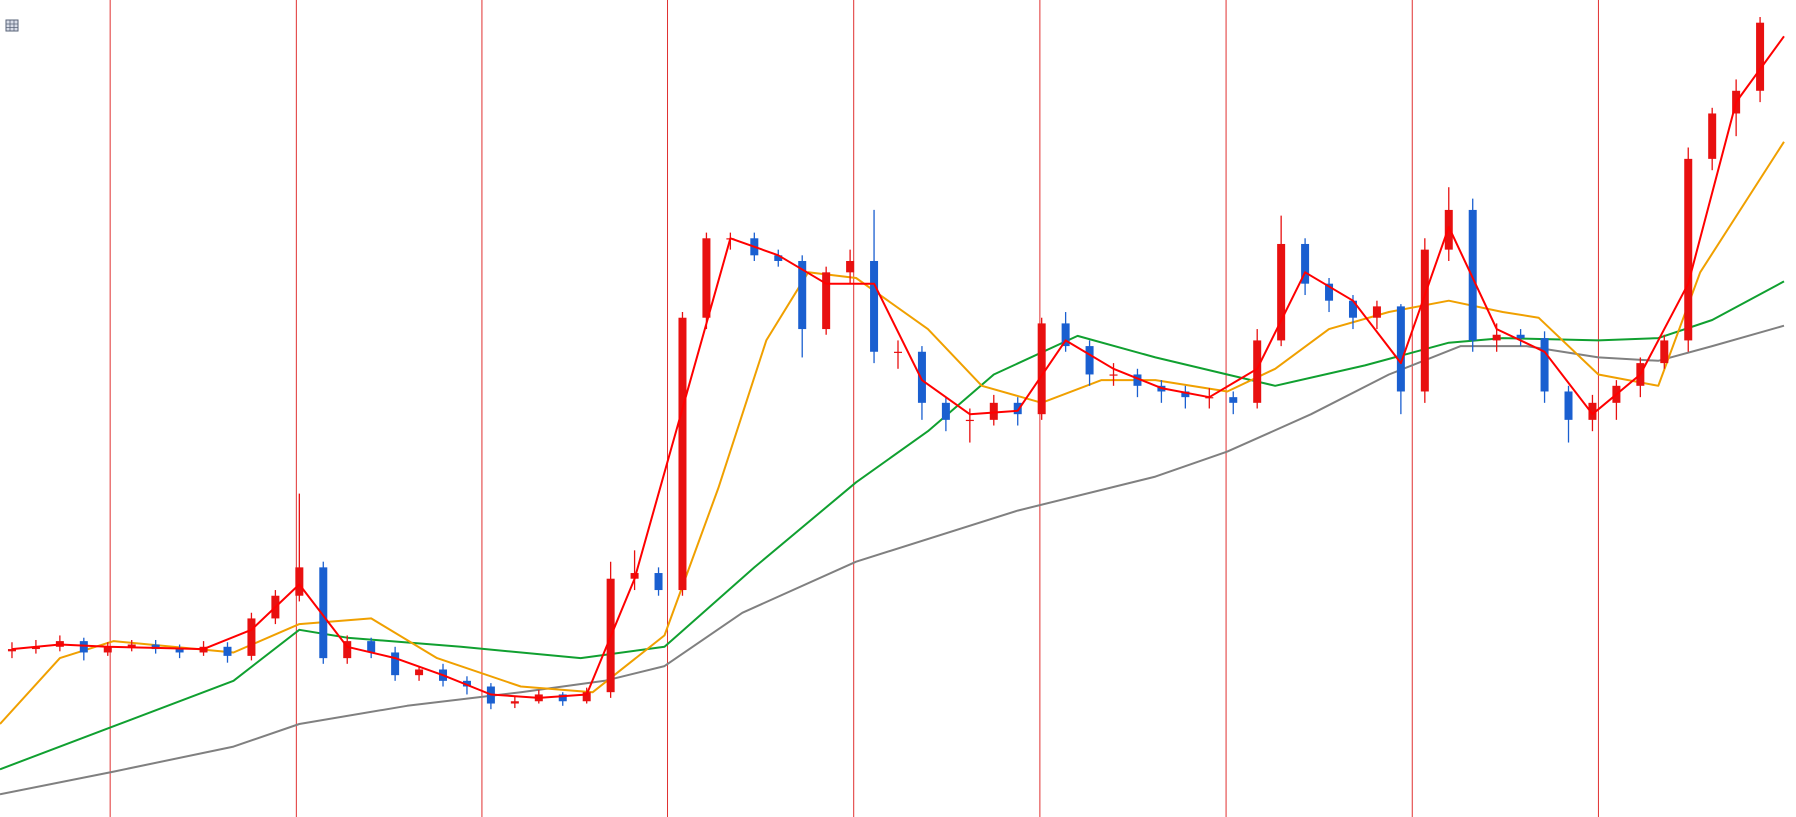 The height and width of the screenshot is (817, 1796). What do you see at coordinates (12, 25) in the screenshot?
I see `chart-icon` at bounding box center [12, 25].